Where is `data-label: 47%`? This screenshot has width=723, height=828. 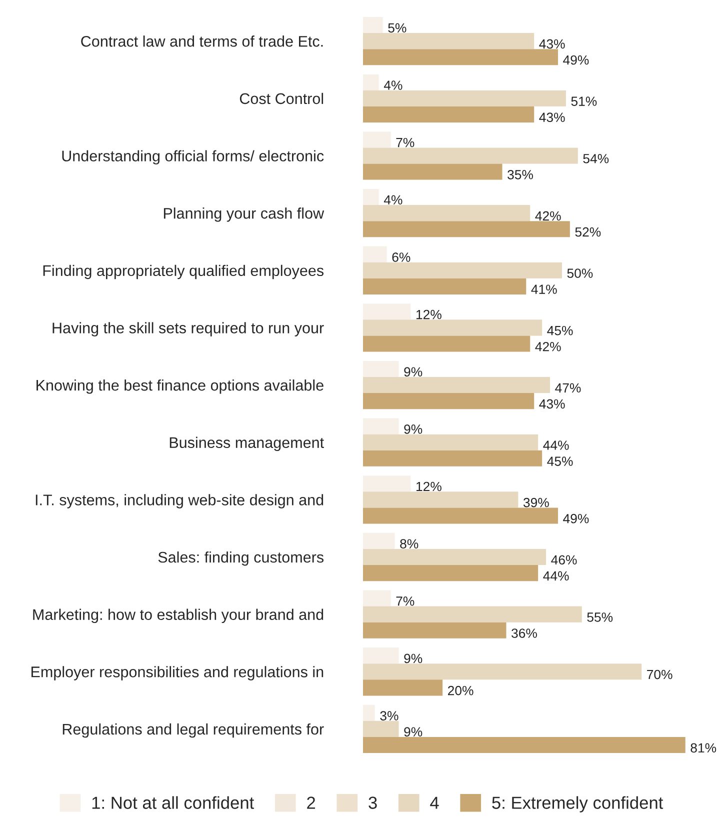 data-label: 47% is located at coordinates (568, 388).